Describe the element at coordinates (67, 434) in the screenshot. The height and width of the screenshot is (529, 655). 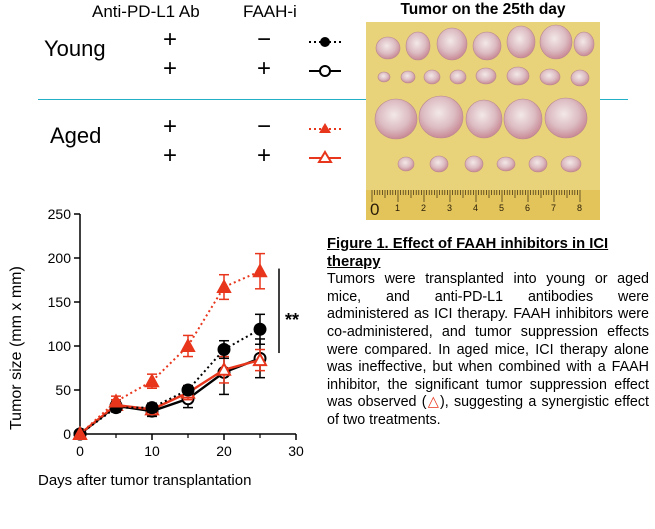
I see `y-tick-label: 0` at that location.